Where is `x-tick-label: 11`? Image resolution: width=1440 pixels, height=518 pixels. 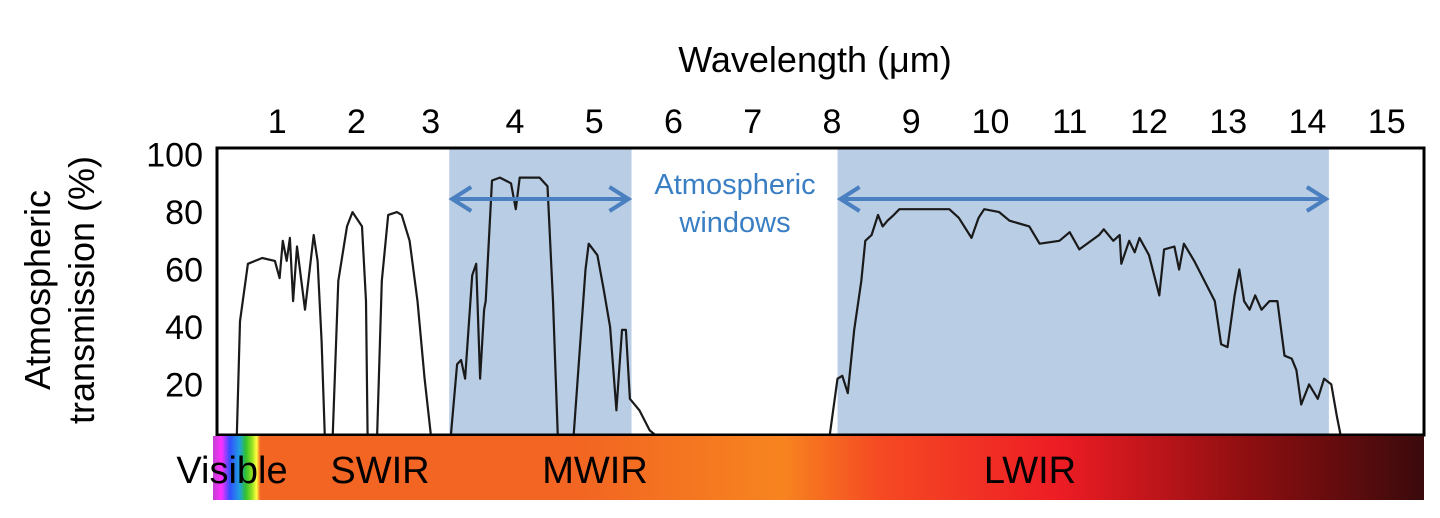 x-tick-label: 11 is located at coordinates (1069, 122).